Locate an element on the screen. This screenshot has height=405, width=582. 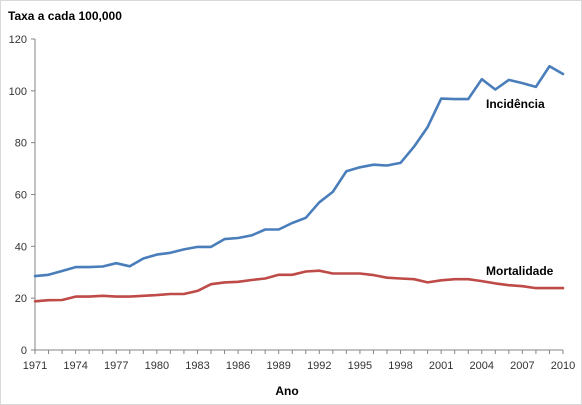
x-tick-label: 1983 is located at coordinates (197, 366).